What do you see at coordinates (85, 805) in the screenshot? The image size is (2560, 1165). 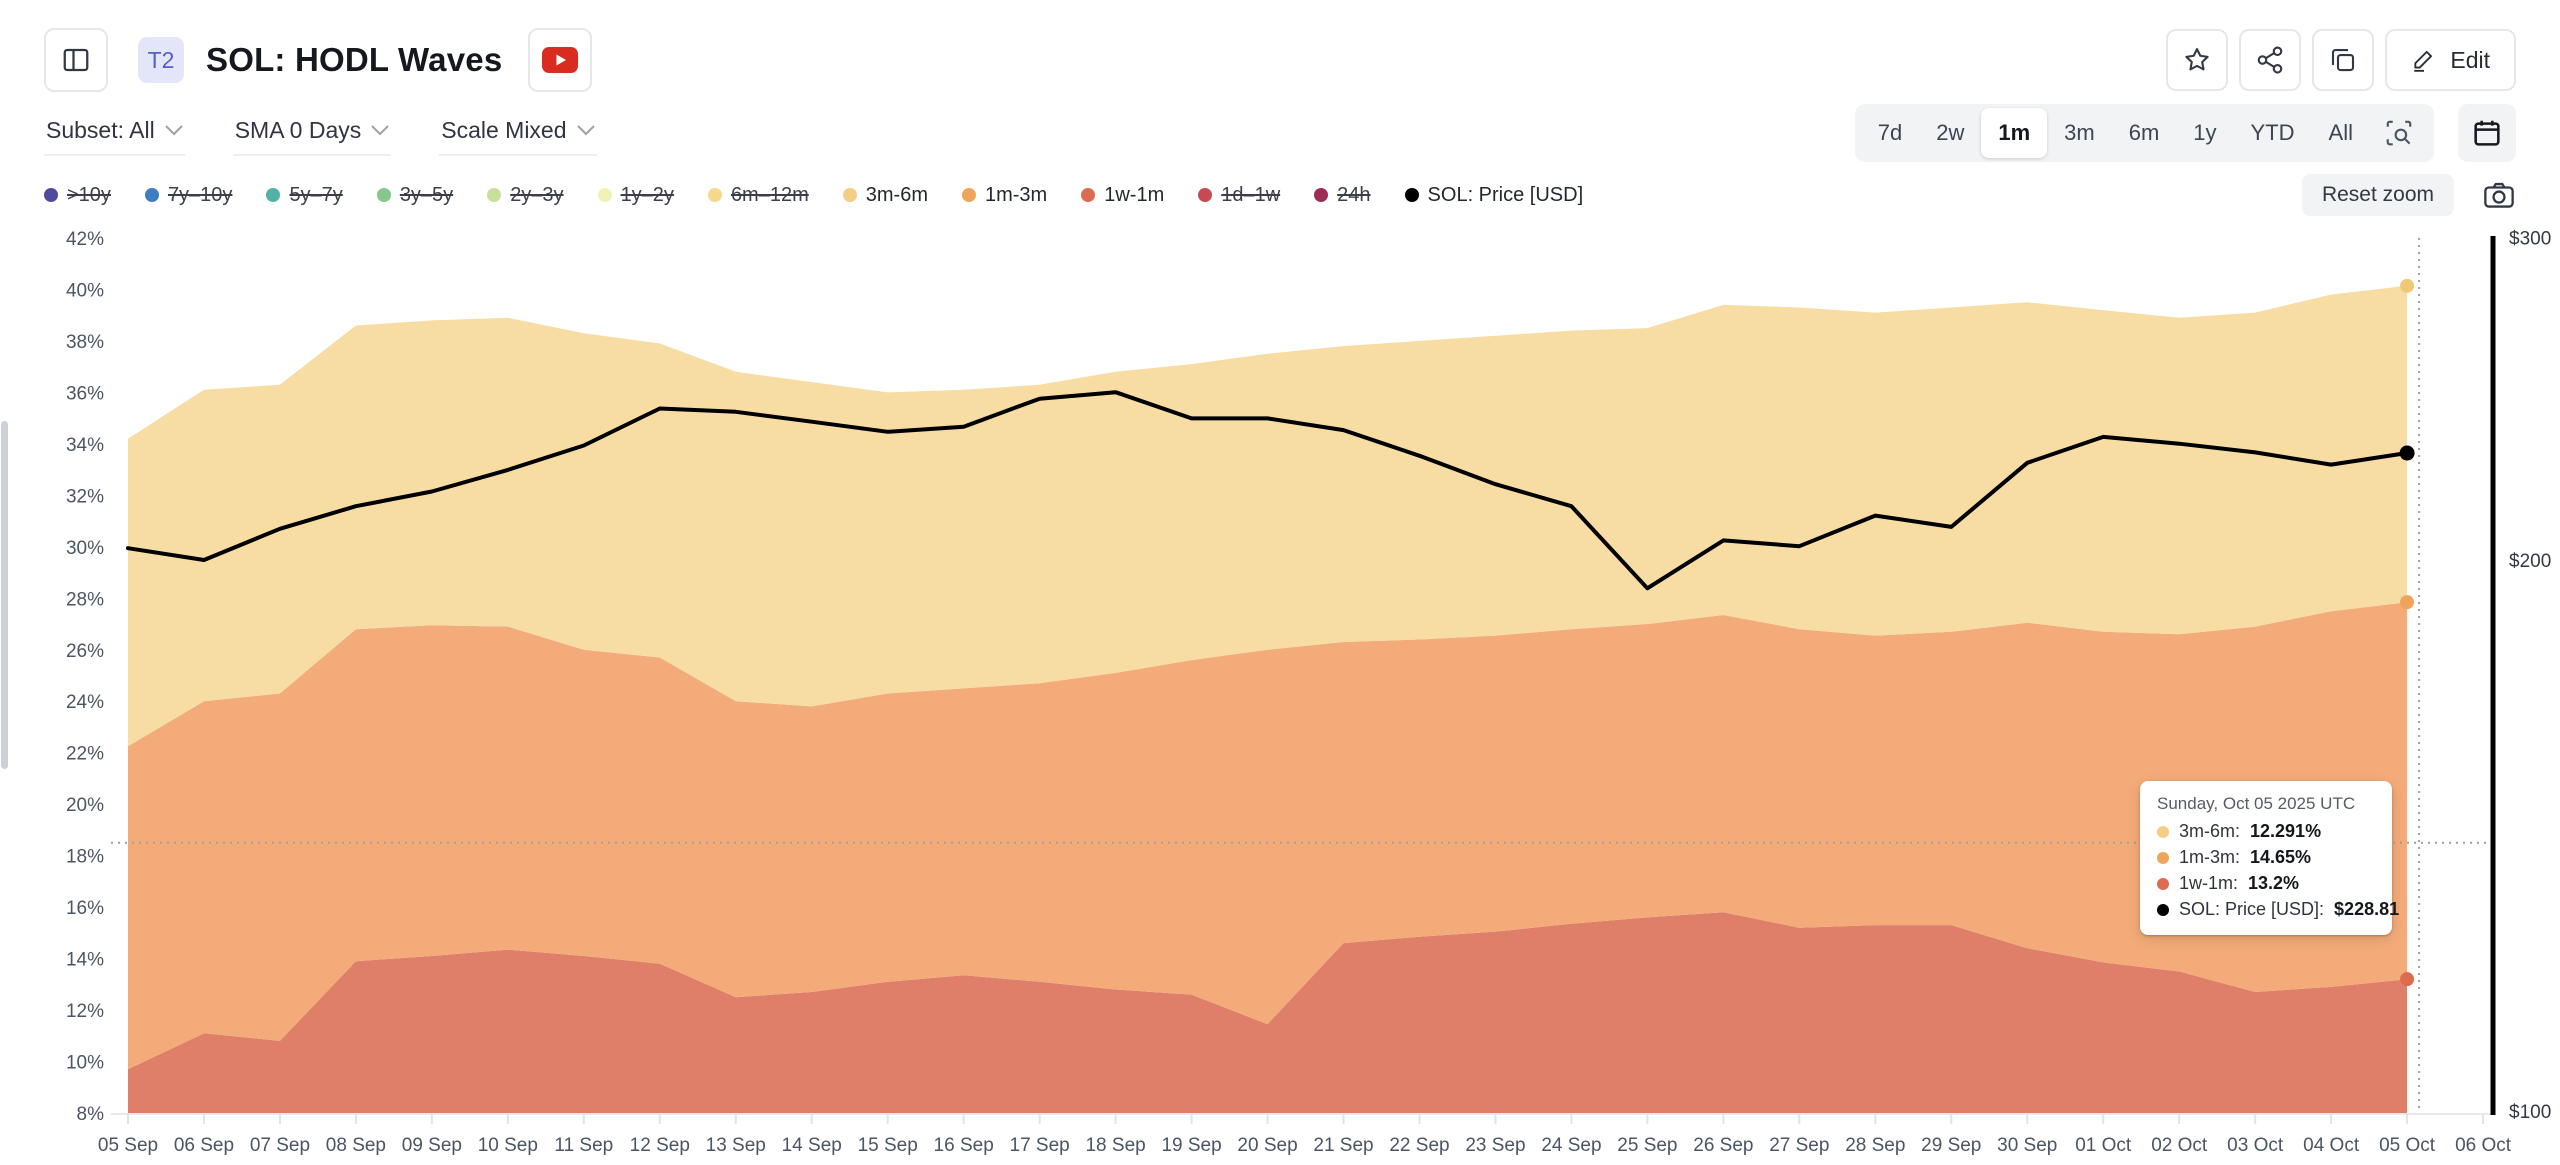 I see `y-axis-label: 20%` at bounding box center [85, 805].